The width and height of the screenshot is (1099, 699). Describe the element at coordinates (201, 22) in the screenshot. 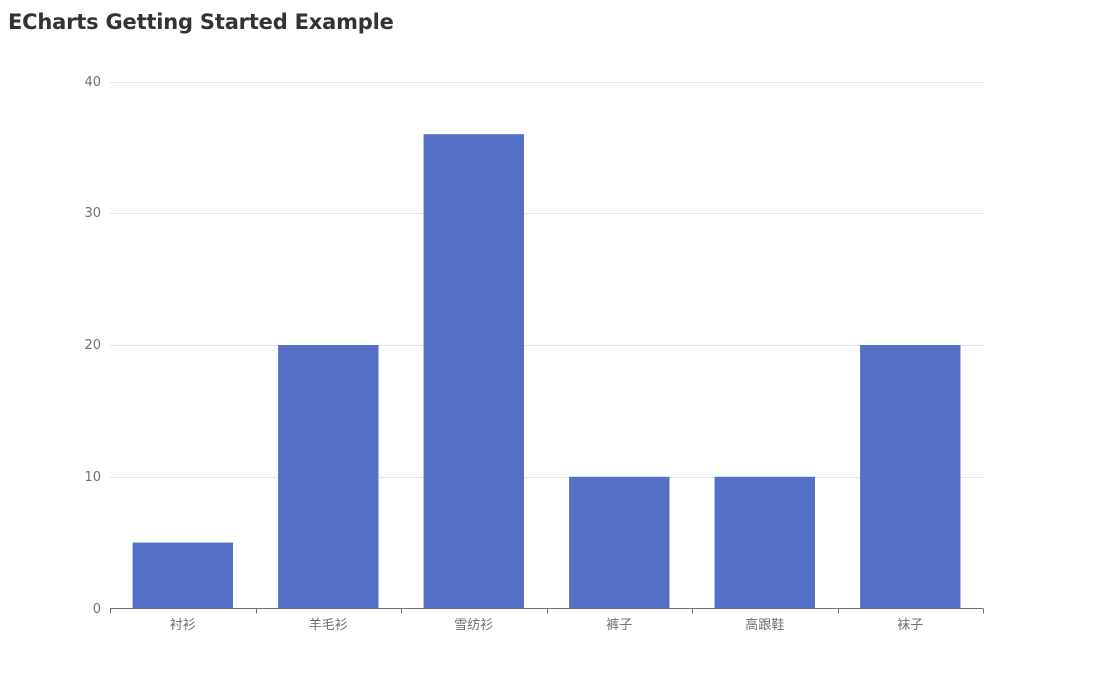

I see `page-title: ECharts Getting Started Example` at that location.